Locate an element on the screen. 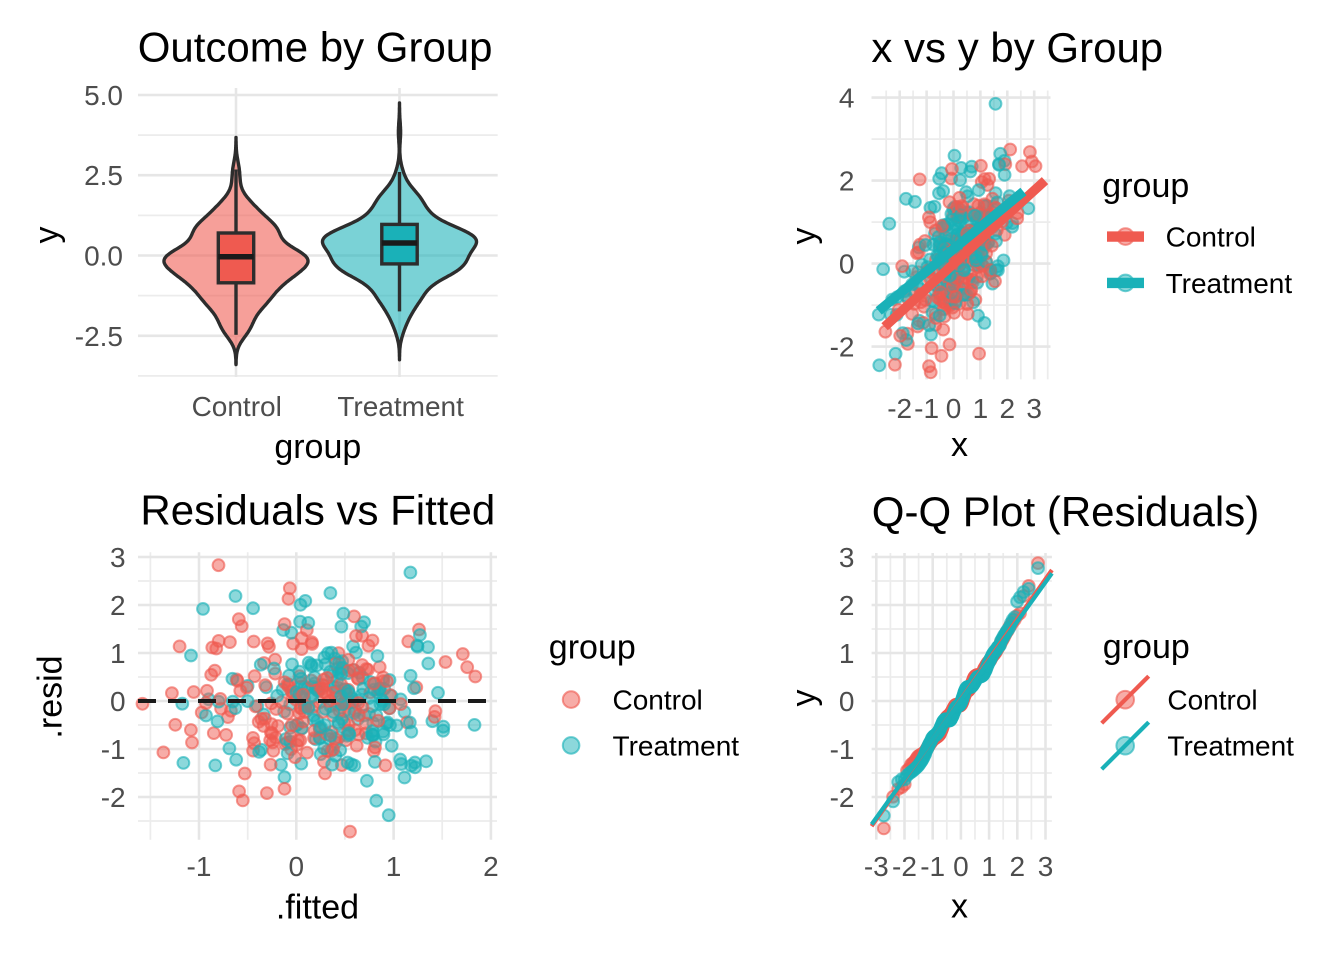 This screenshot has height=960, width=1344. svg-text: .fitted is located at coordinates (317, 908).